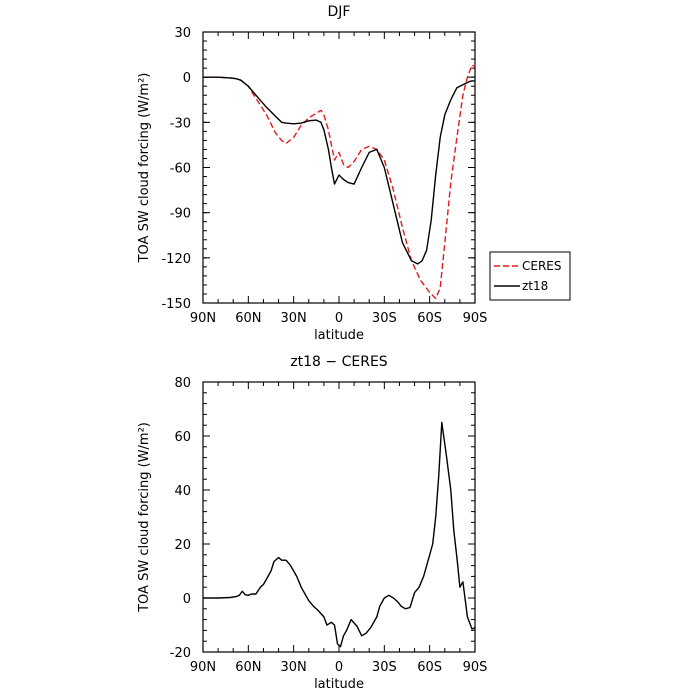 The image size is (700, 700). I want to click on top-x-tick-label: 0, so click(339, 318).